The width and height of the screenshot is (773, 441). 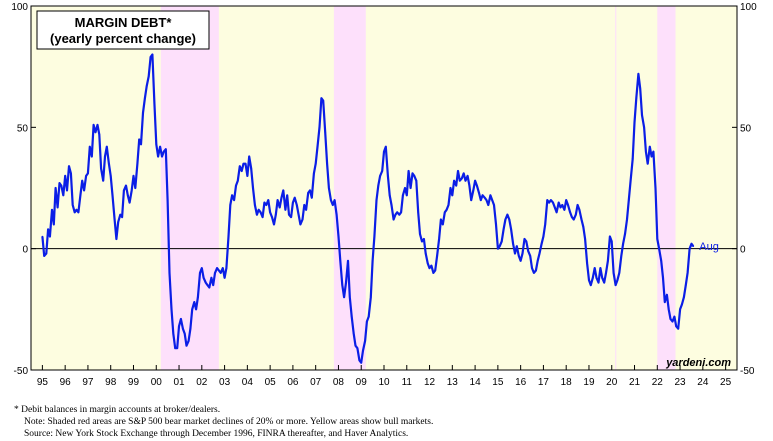 What do you see at coordinates (123, 30) in the screenshot?
I see `title-box: MARGIN DEBT* (yearly percent change)` at bounding box center [123, 30].